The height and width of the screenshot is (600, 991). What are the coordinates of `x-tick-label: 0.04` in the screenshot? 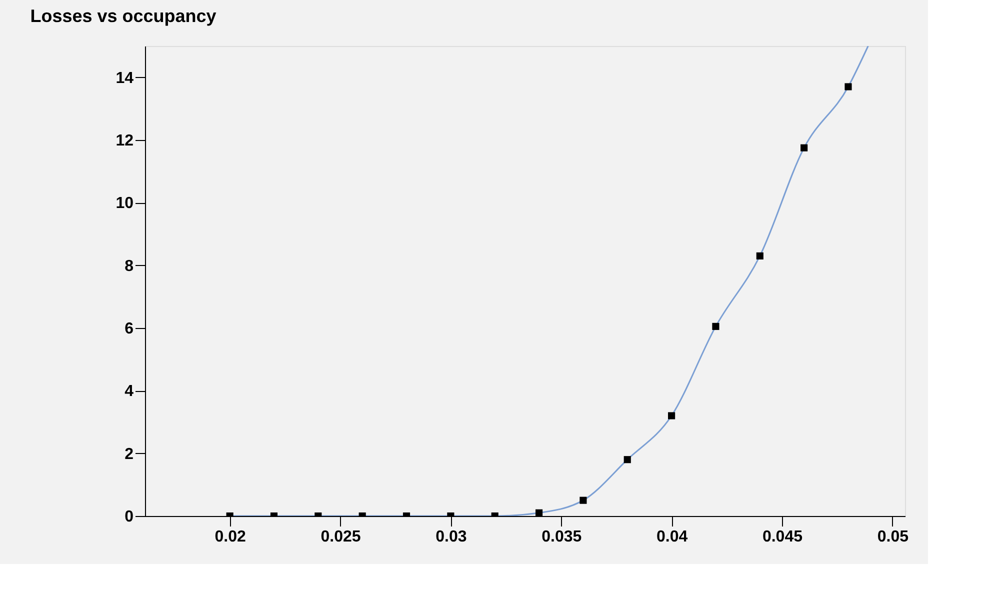 It's located at (672, 537).